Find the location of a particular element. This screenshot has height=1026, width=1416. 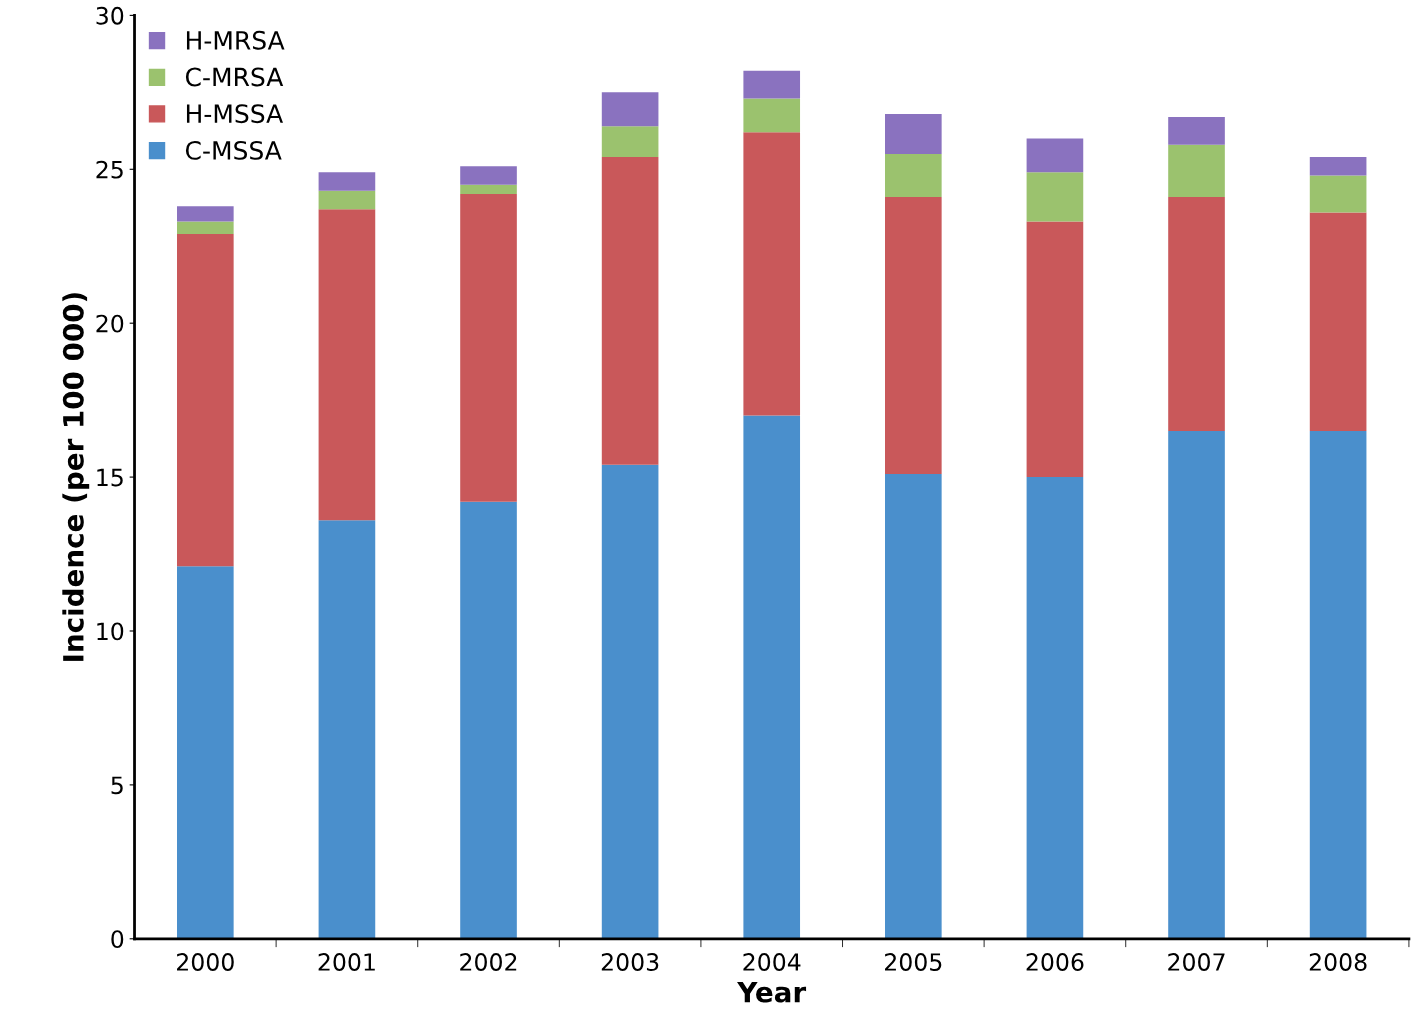

x-tick-label: 2000 is located at coordinates (205, 962).